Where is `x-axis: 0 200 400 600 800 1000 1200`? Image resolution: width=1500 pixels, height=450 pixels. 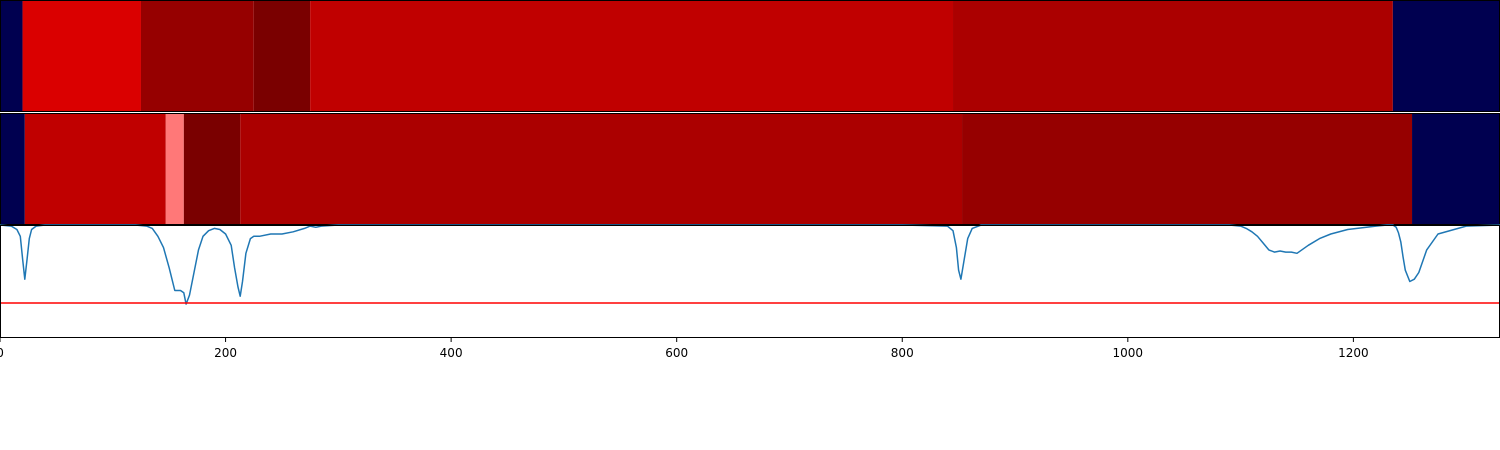
x-axis: 0 200 400 600 800 1000 1200 is located at coordinates (684, 349).